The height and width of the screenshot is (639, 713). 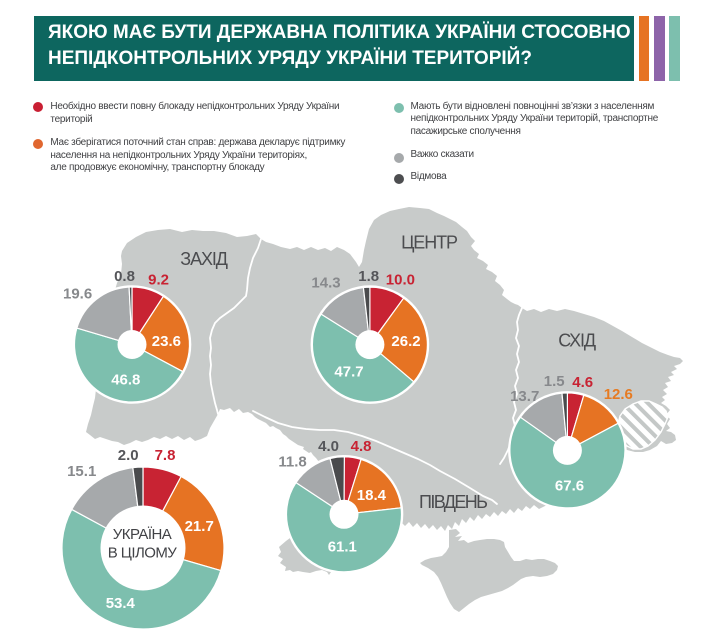 What do you see at coordinates (121, 603) in the screenshot?
I see `svg-text: 53.4` at bounding box center [121, 603].